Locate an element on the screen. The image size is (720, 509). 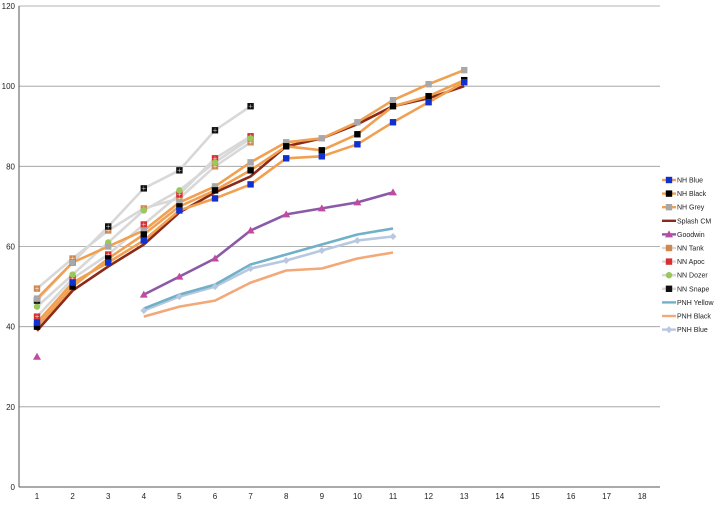
y-tick-label: 20 is located at coordinates (10, 407).